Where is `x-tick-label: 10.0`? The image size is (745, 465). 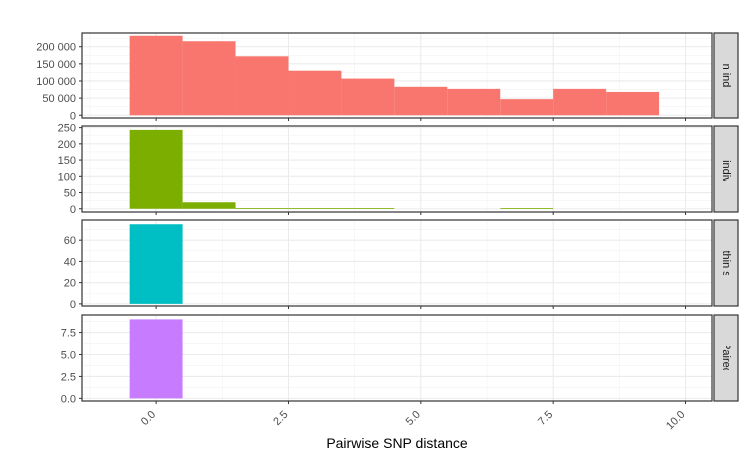 x-tick-label: 10.0 is located at coordinates (676, 421).